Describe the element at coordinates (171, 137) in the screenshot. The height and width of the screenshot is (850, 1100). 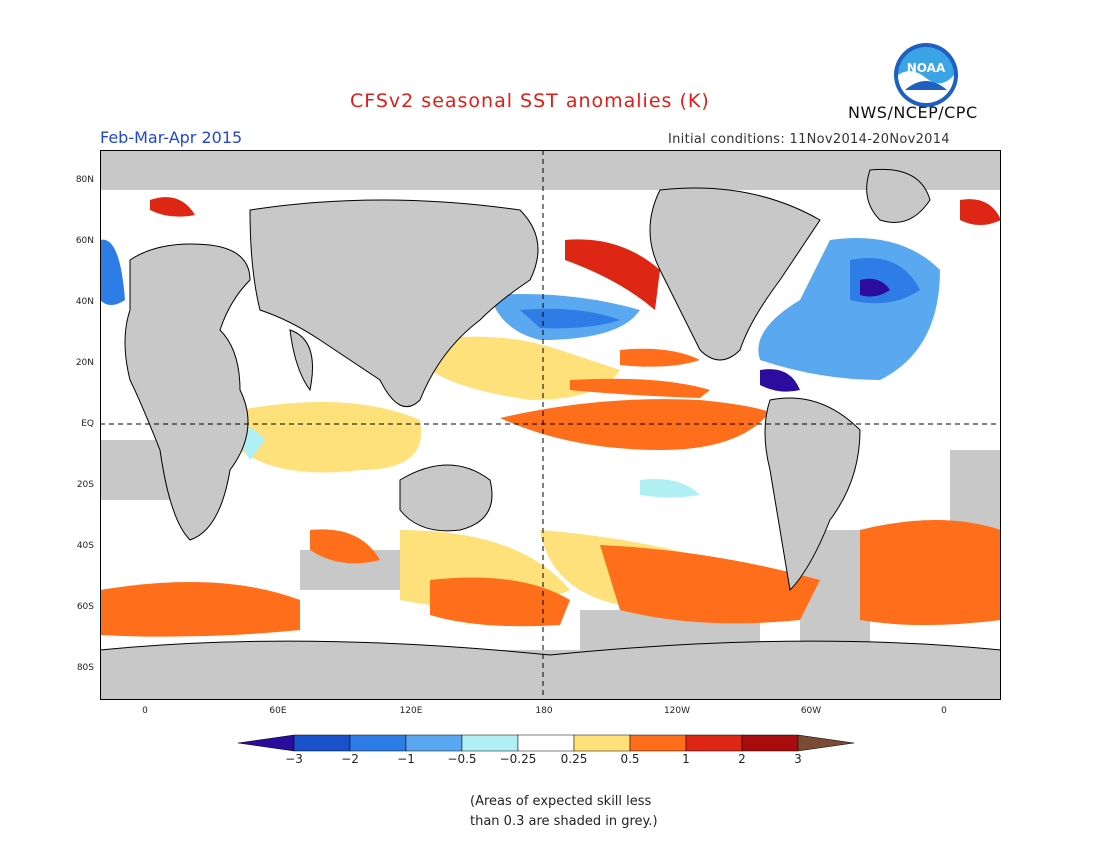
I see `forecast-period: Feb-Mar-Apr 2015` at that location.